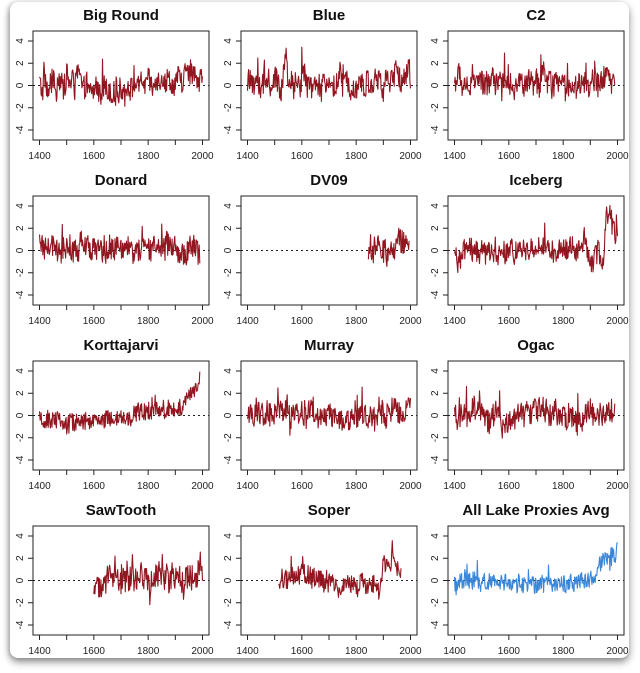 This screenshot has height=673, width=640. What do you see at coordinates (535, 180) in the screenshot?
I see `chart-title: Iceberg` at bounding box center [535, 180].